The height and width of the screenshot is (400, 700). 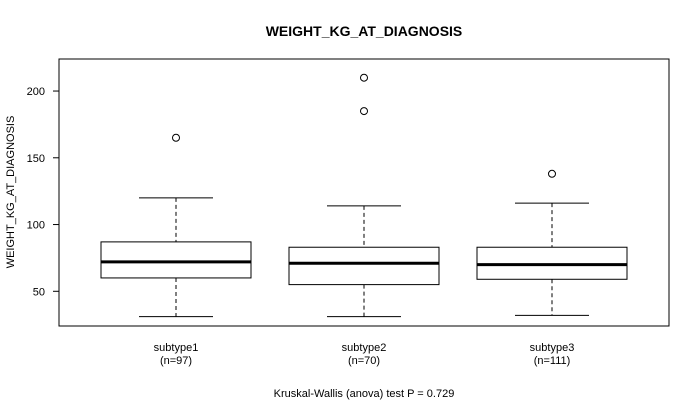 What do you see at coordinates (36, 226) in the screenshot?
I see `y-tick-label: 100` at bounding box center [36, 226].